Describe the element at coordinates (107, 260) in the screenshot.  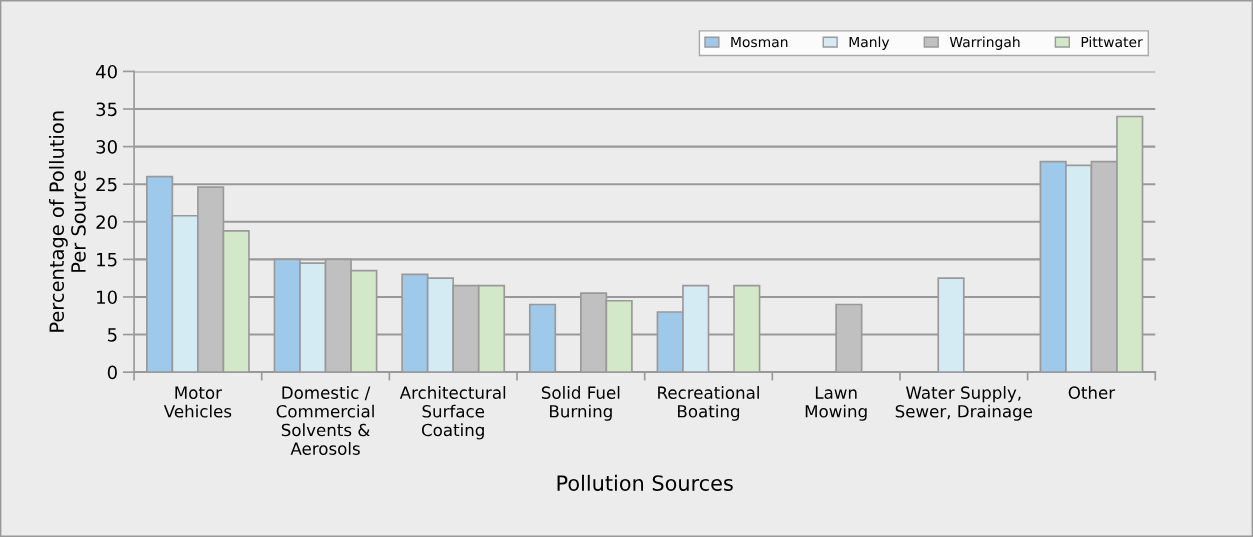
I see `y-tick-label: 15` at that location.